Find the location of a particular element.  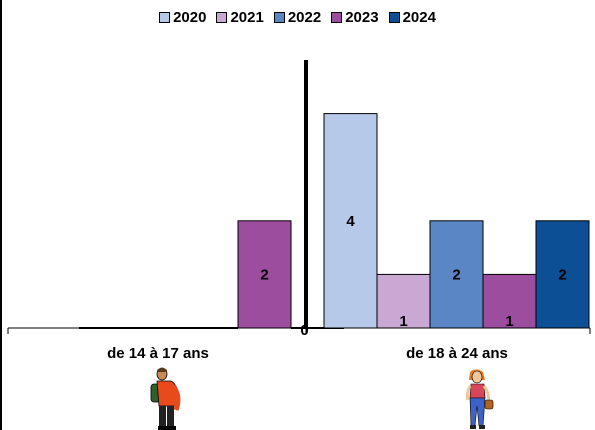

legend-item-2022: 2022 is located at coordinates (297, 17).